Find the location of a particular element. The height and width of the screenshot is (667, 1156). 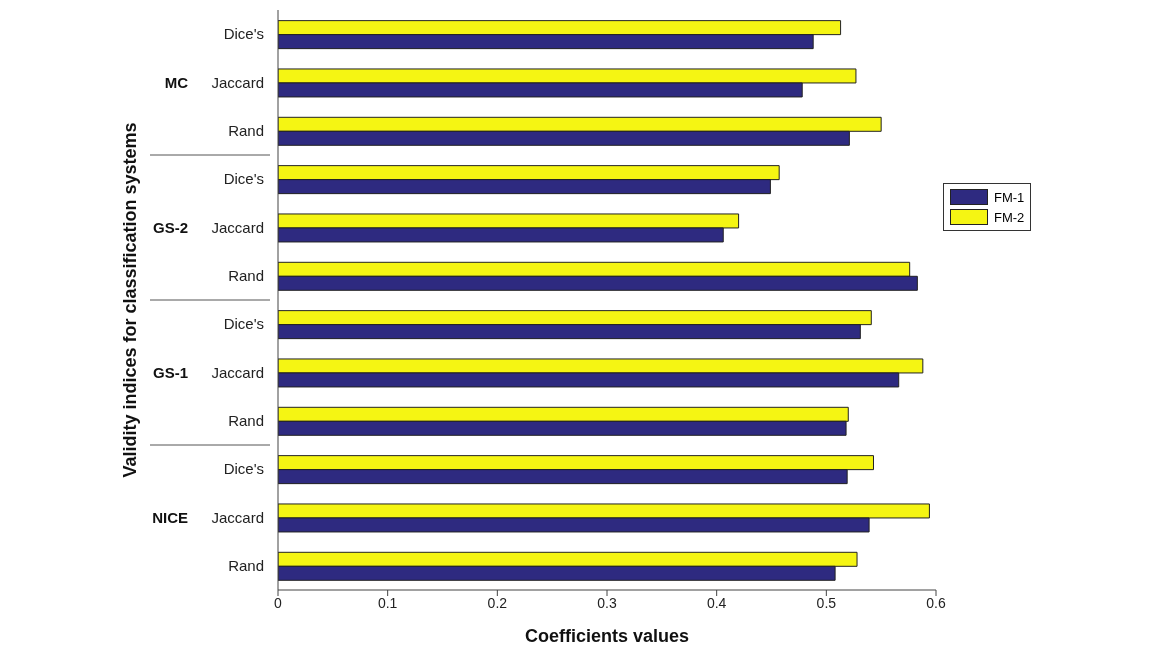

y-axis-title: Validity indices for classification systems is located at coordinates (130, 300).